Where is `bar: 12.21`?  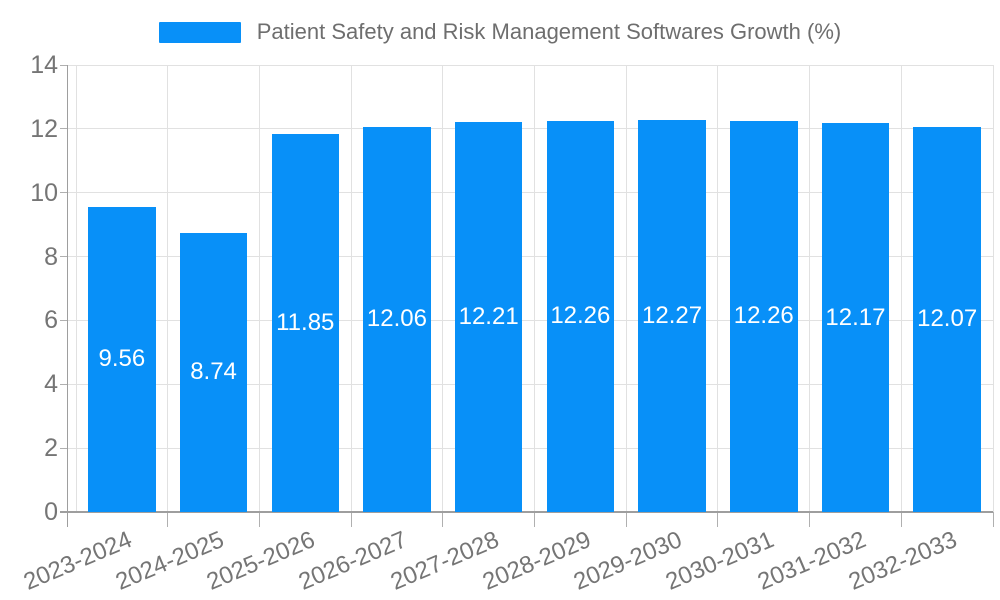 bar: 12.21 is located at coordinates (488, 317).